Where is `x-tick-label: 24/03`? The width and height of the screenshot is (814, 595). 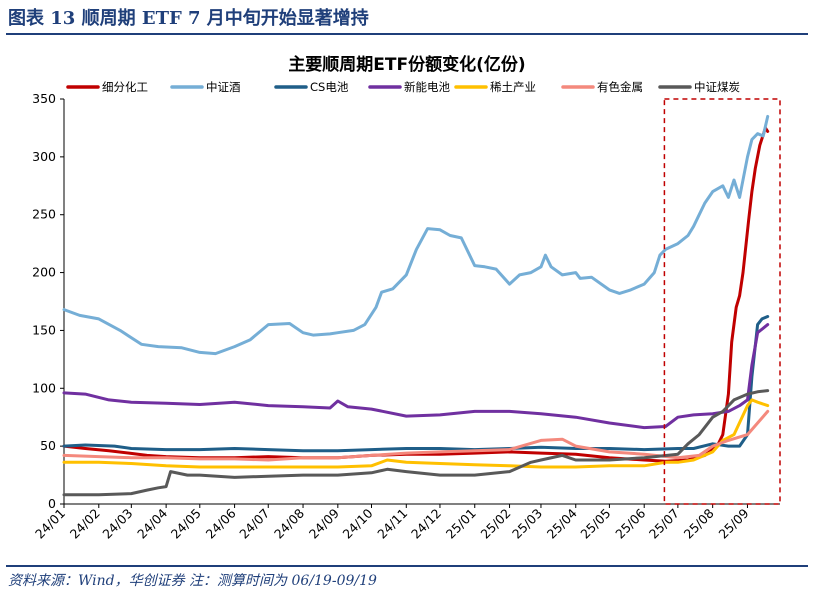
x-tick-label: 24/03 is located at coordinates (117, 524).